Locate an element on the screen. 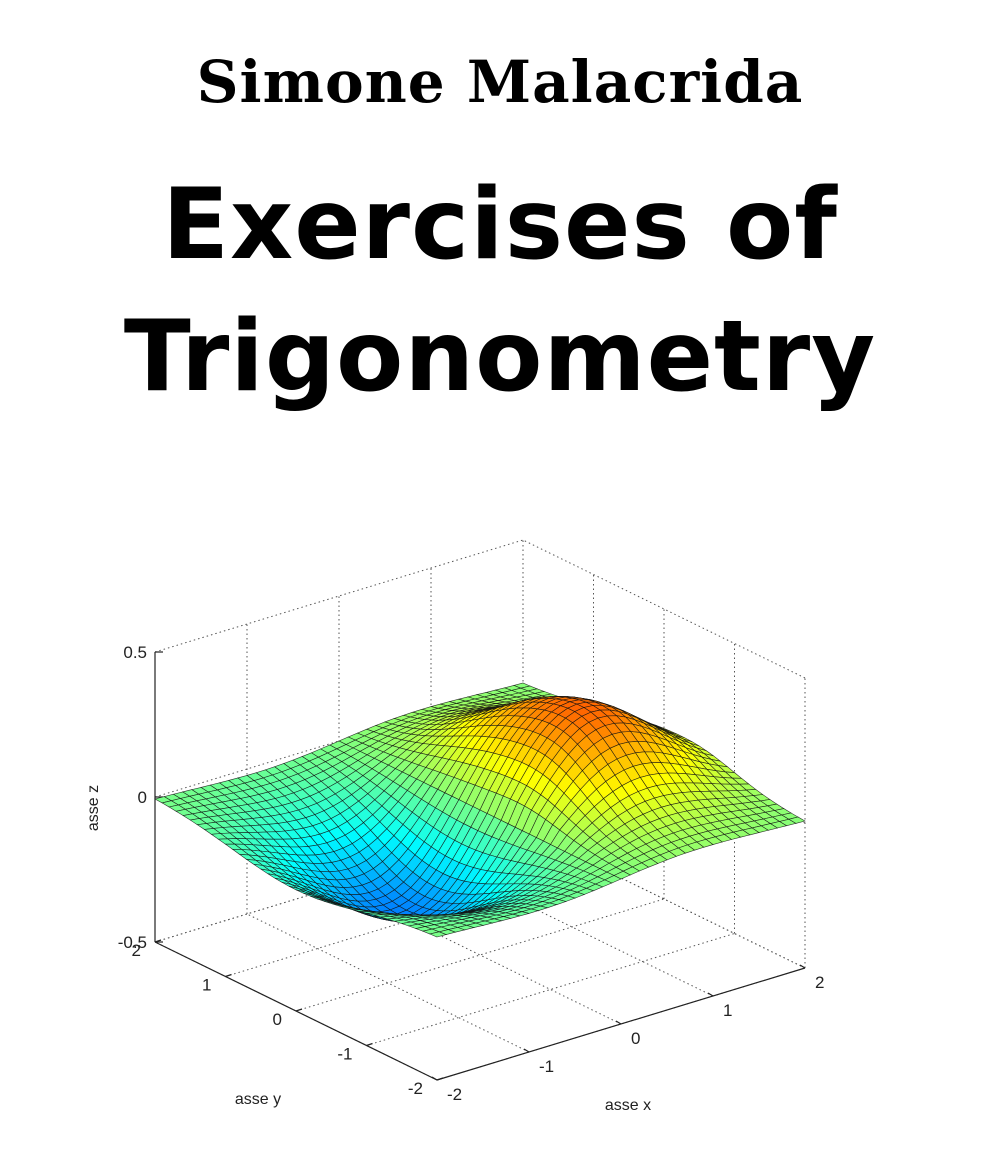 This screenshot has width=1000, height=1174. x-tick-label: -2 is located at coordinates (454, 1094).